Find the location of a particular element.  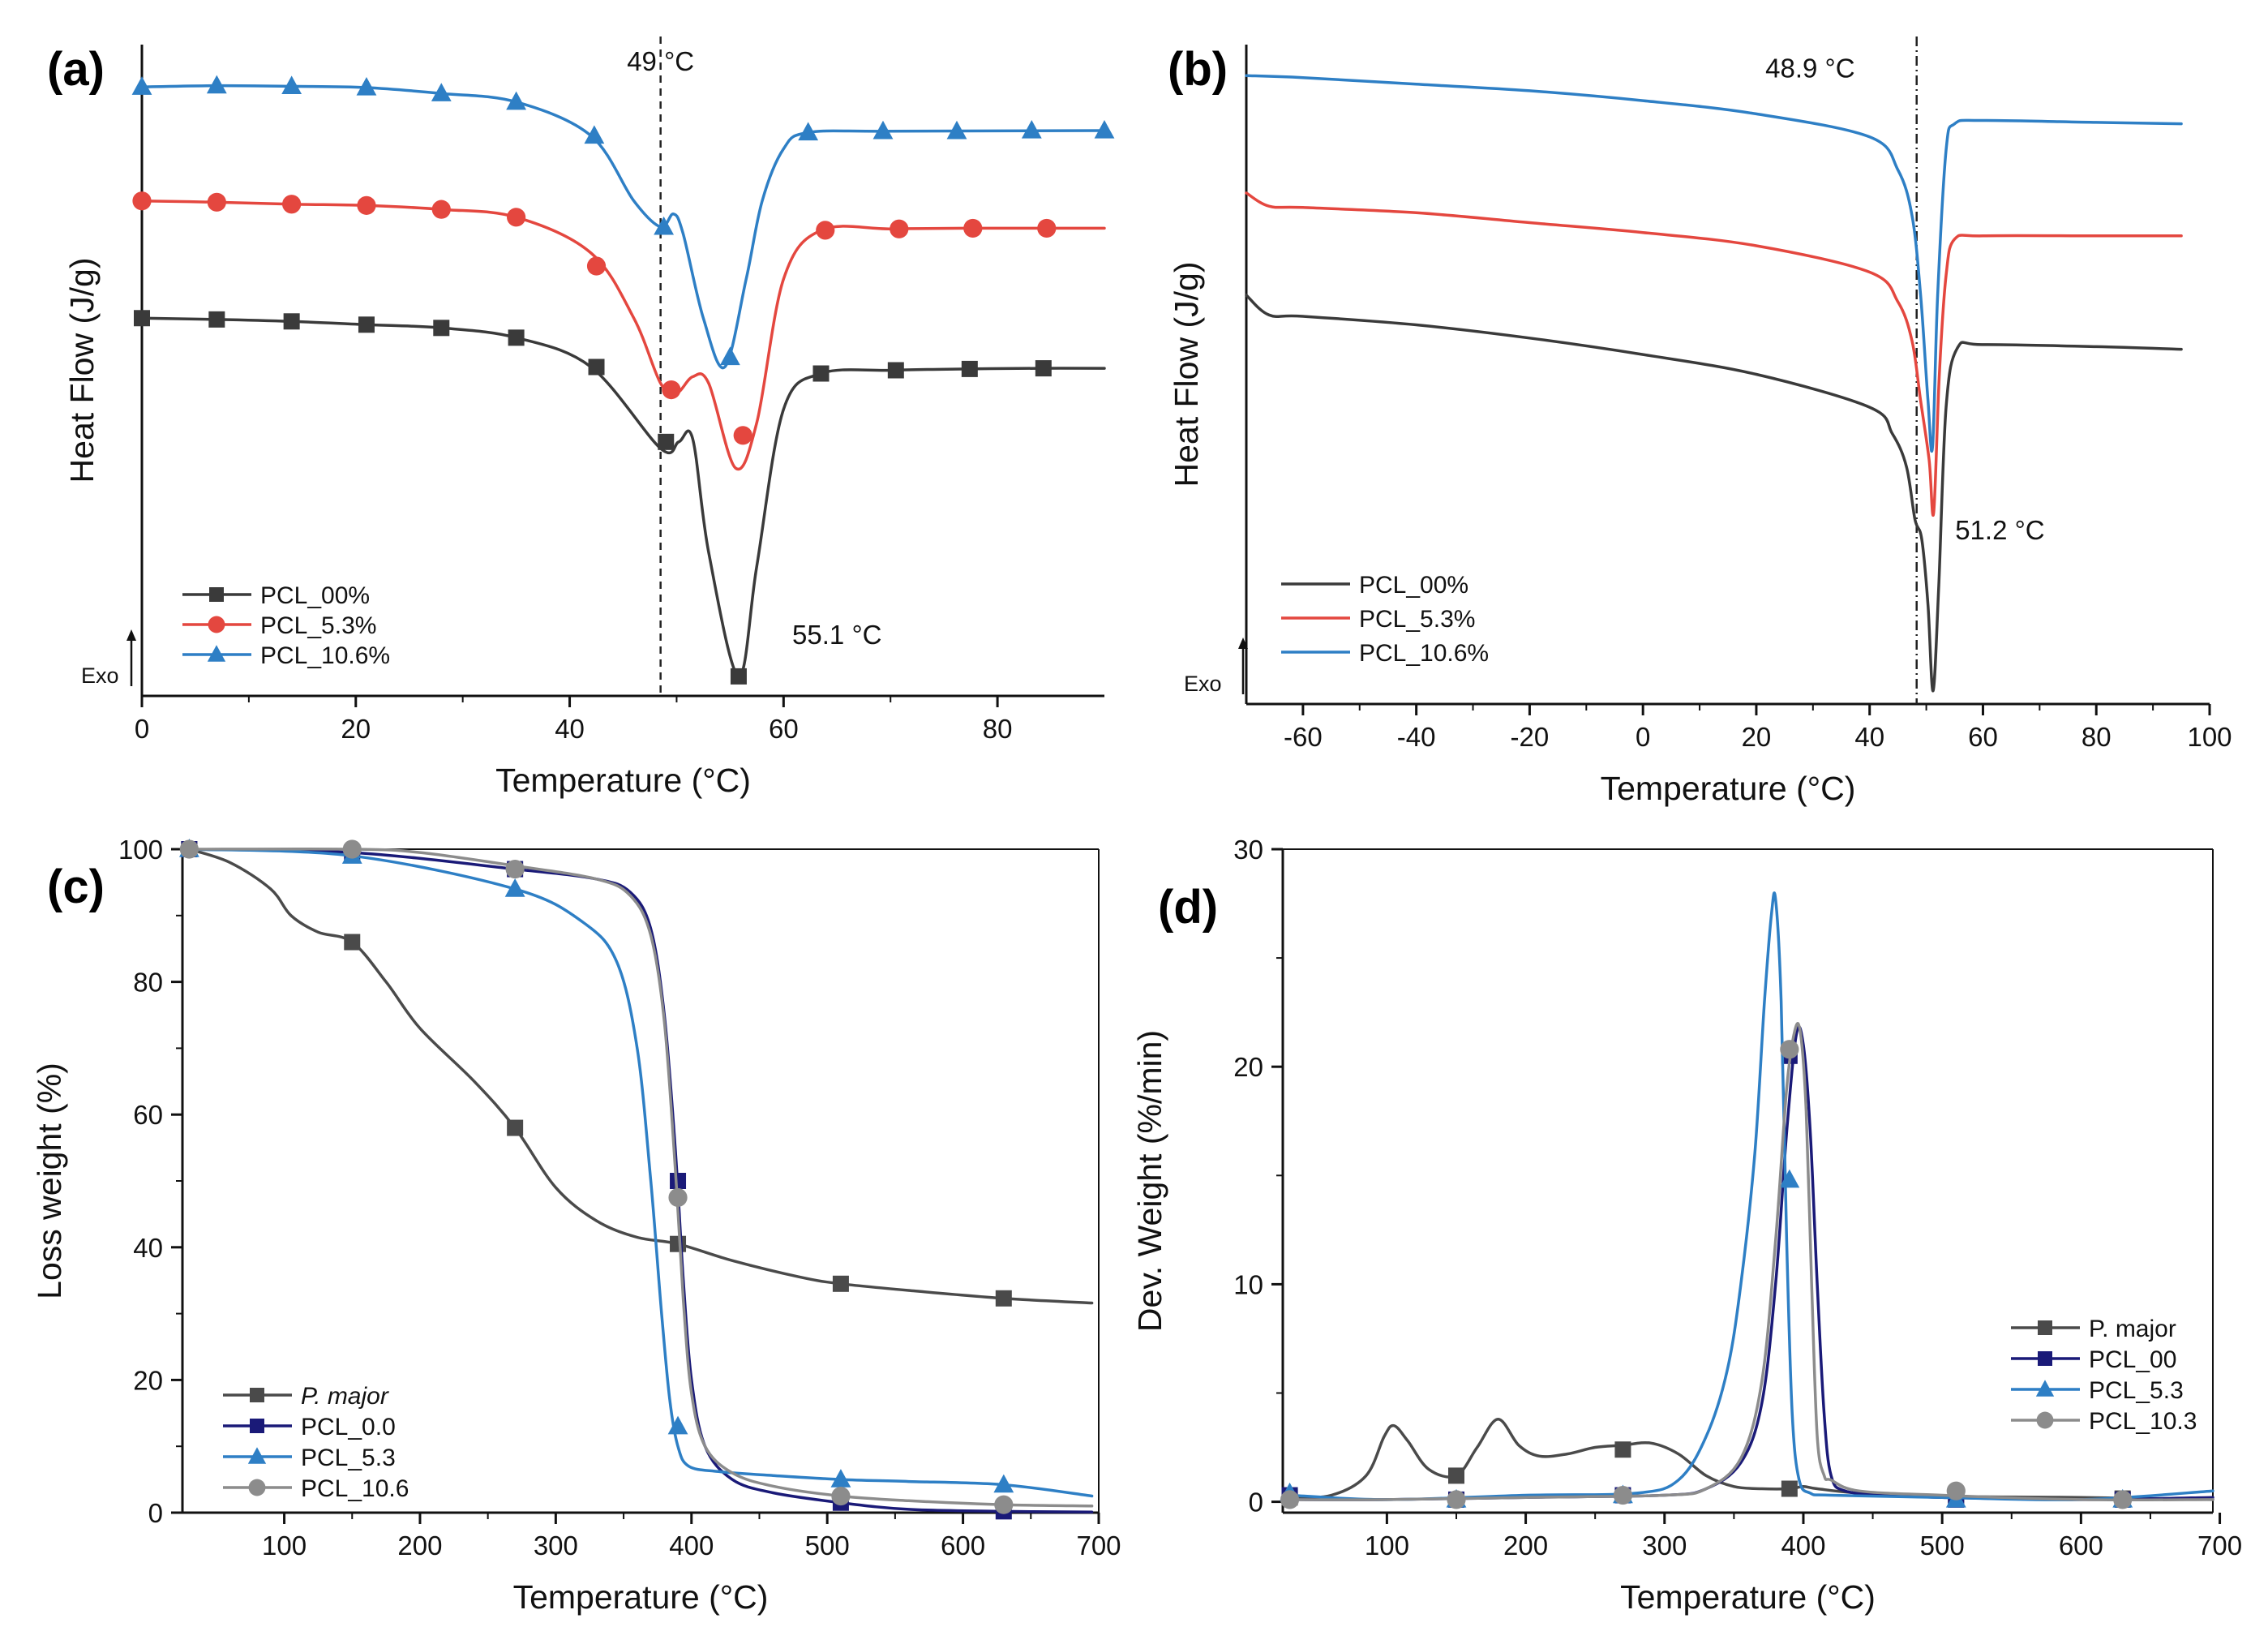

legend-label: PCL_10.3 is located at coordinates (2143, 1421).